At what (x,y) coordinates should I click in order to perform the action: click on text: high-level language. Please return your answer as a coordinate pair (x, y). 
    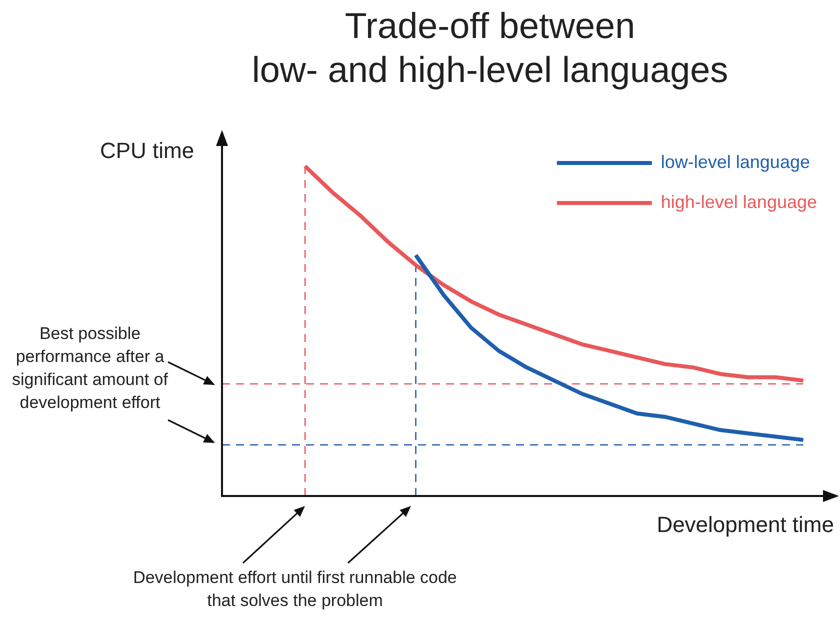
    Looking at the image, I should click on (739, 202).